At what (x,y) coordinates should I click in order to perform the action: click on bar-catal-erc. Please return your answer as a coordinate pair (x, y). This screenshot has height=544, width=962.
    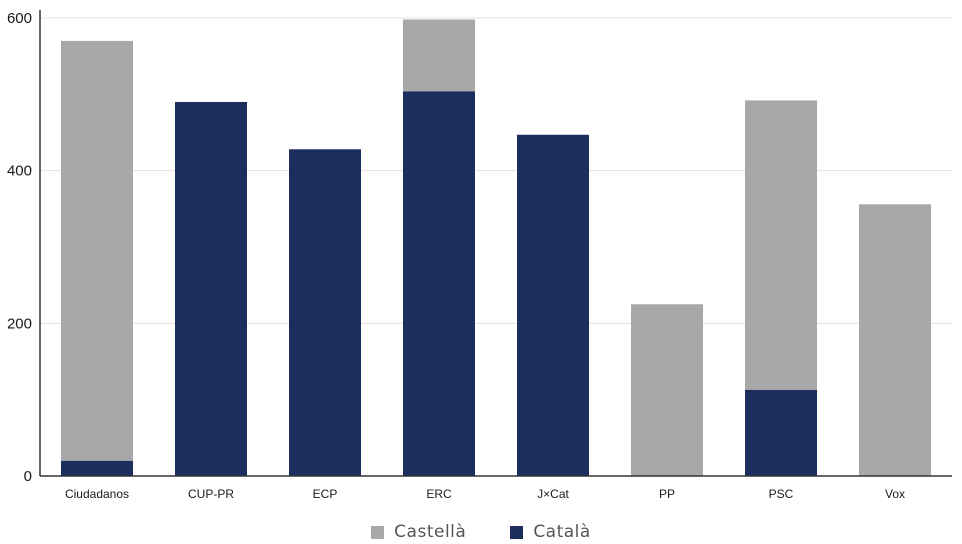
    Looking at the image, I should click on (439, 283).